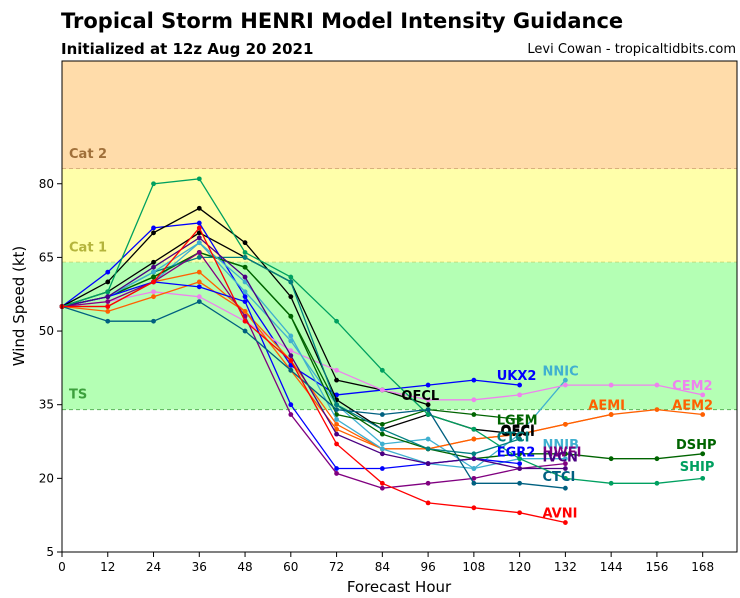  I want to click on y-tick-label: 50, so click(46, 331).